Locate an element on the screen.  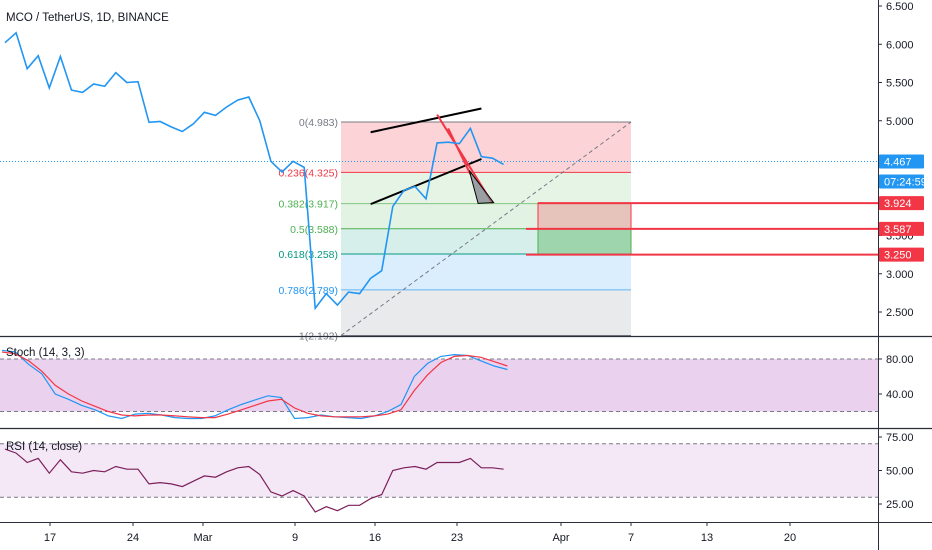
reward-zone is located at coordinates (584, 242).